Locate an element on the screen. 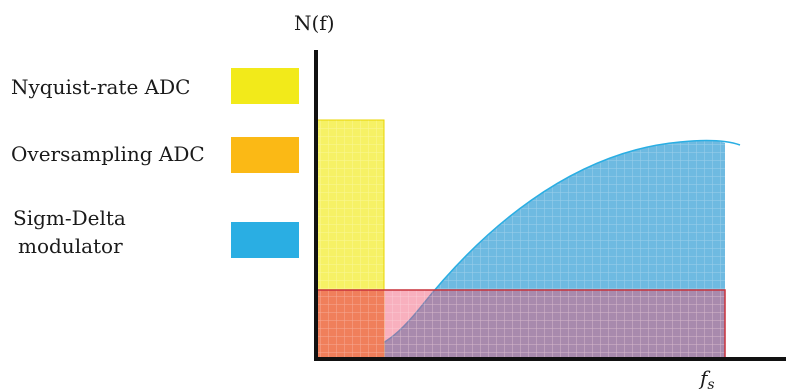 The height and width of the screenshot is (390, 786). legend-label-sigma-delta-line2: modulator is located at coordinates (70, 246).